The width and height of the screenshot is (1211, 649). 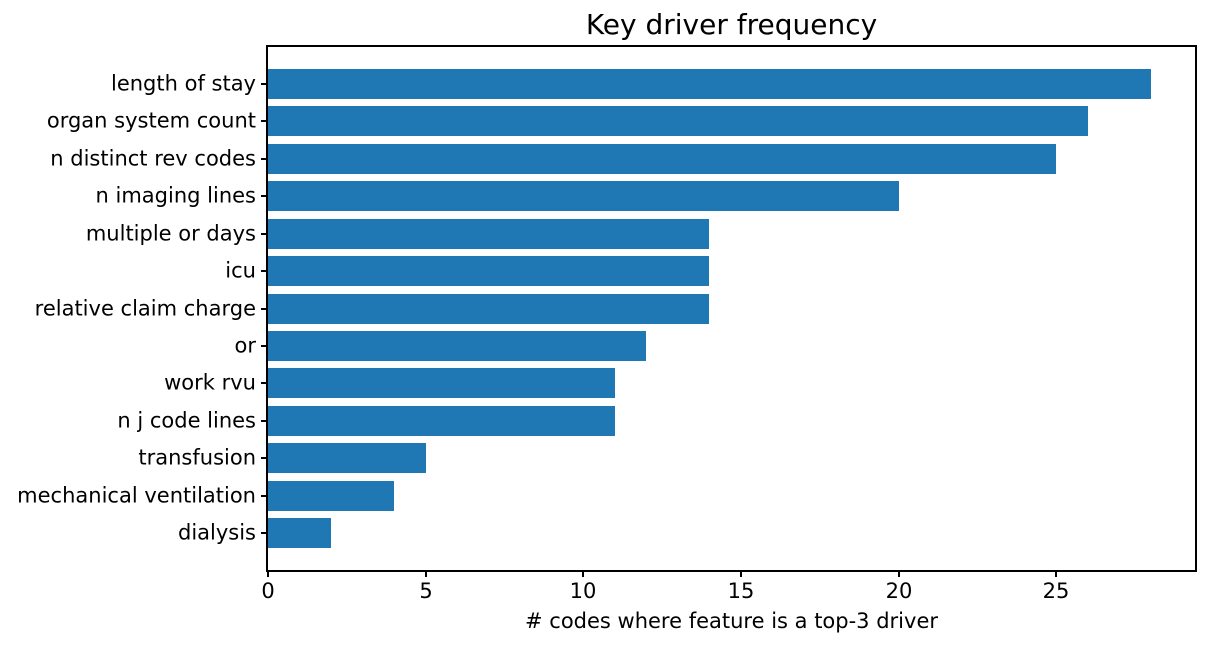 I want to click on y-tick-label: relative claim charge, so click(x=145, y=308).